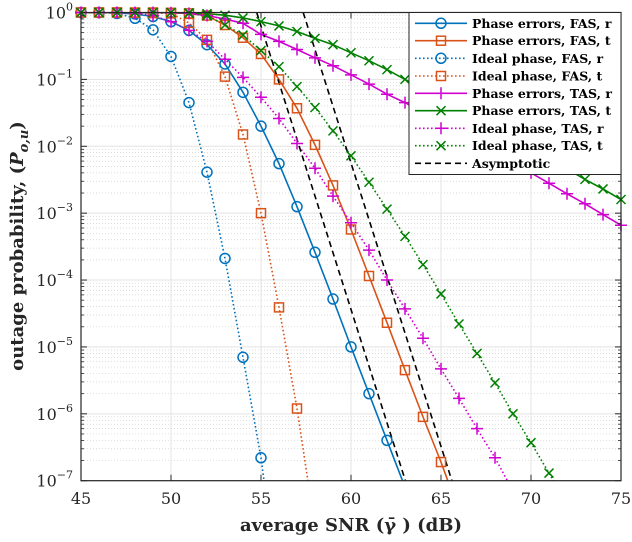 This screenshot has width=632, height=542. I want to click on y-tick-label: 10⁻⁴, so click(54, 279).